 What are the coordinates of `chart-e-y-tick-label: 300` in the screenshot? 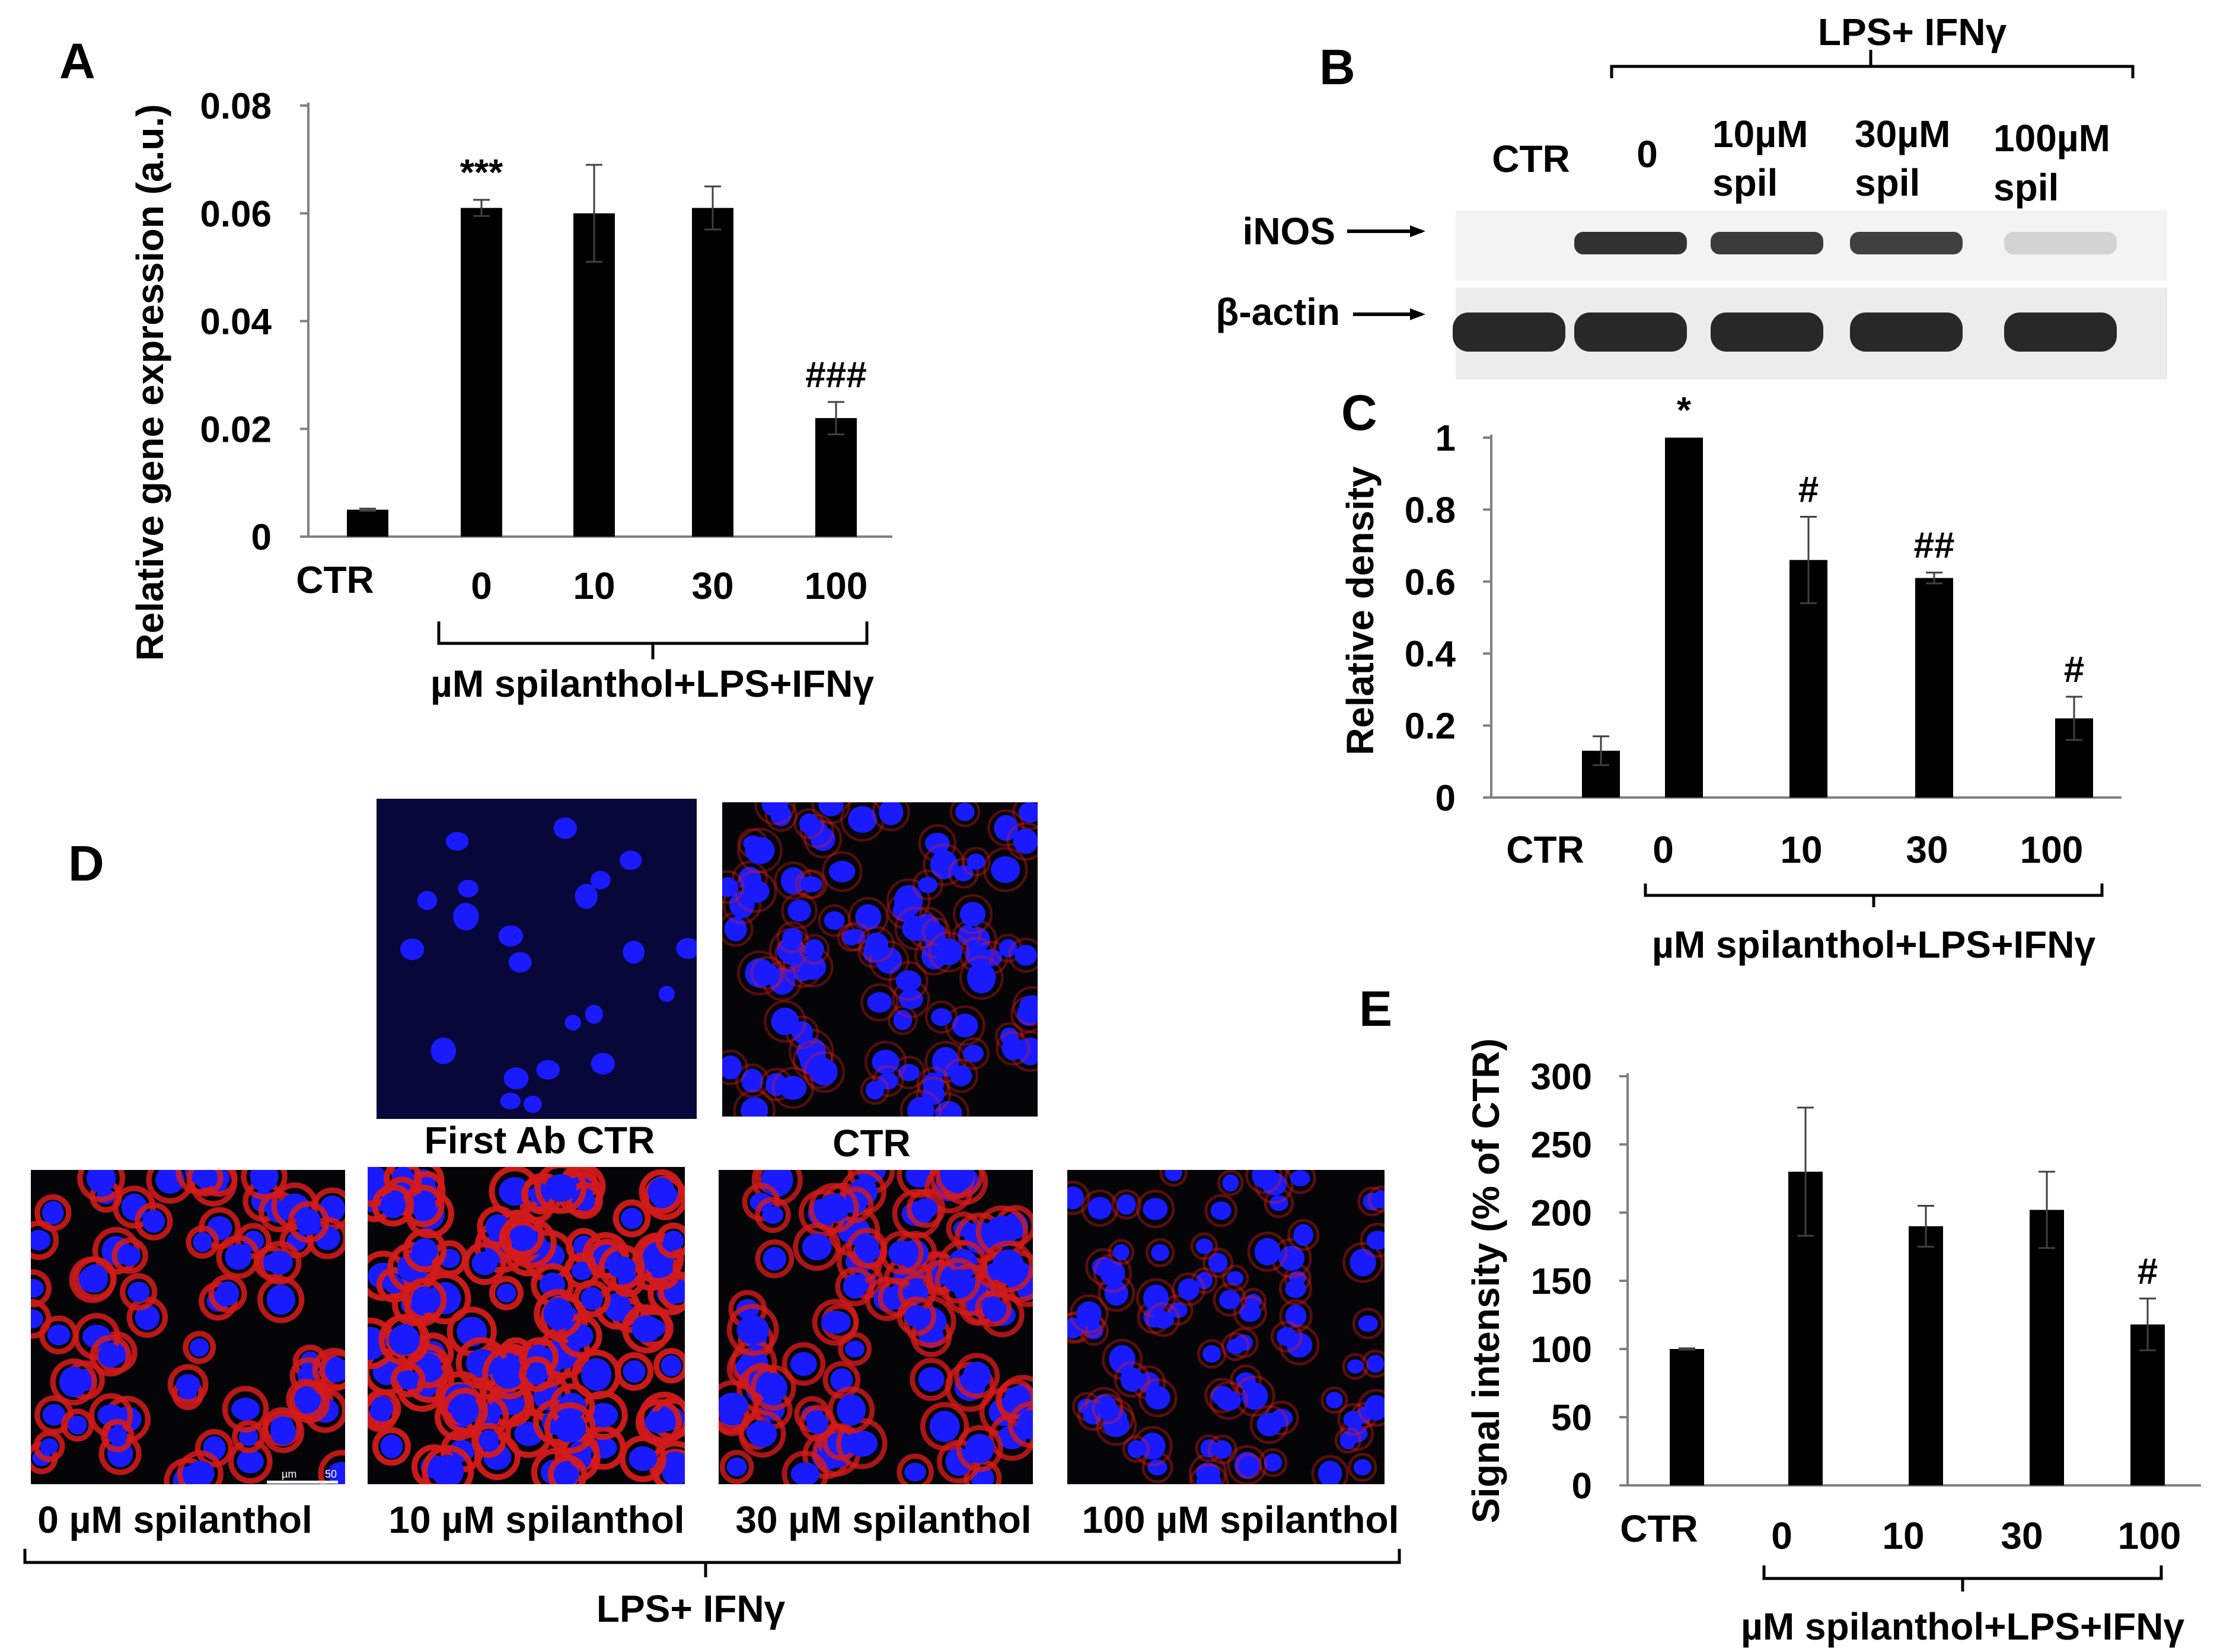 It's located at (1561, 1077).